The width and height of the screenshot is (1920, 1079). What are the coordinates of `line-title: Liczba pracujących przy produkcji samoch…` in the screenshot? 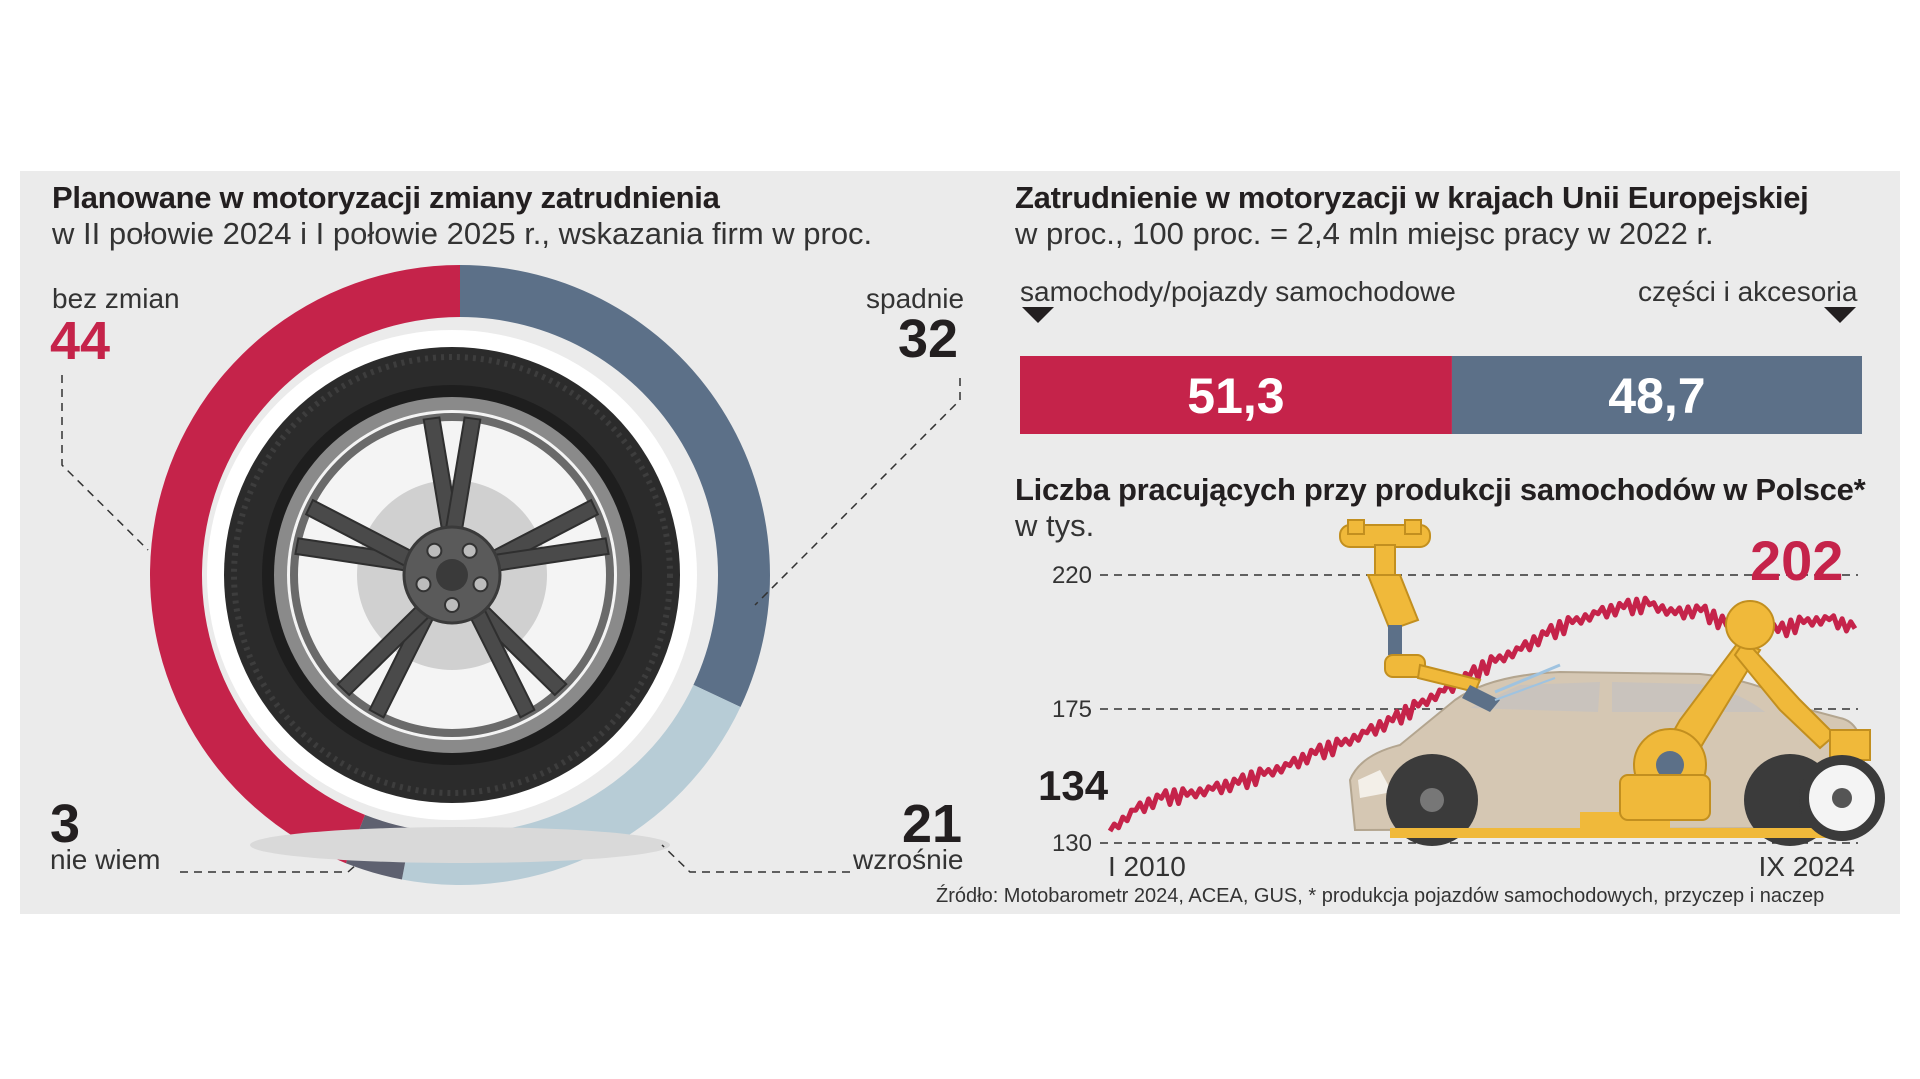 It's located at (1440, 489).